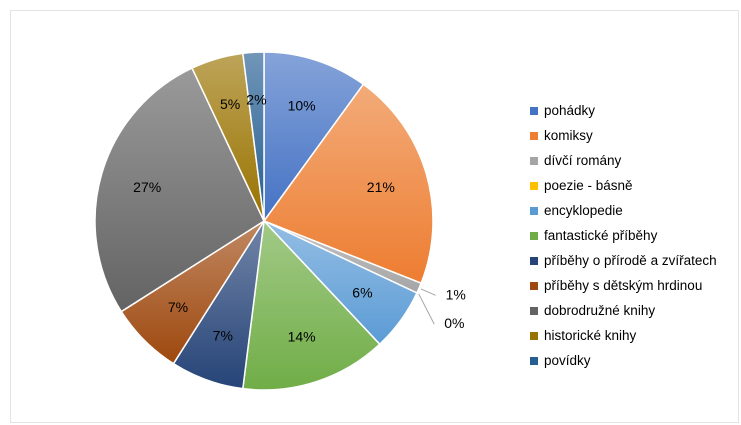  Describe the element at coordinates (534, 310) in the screenshot. I see `legend-swatch-dobrodruzne-knihy` at that location.